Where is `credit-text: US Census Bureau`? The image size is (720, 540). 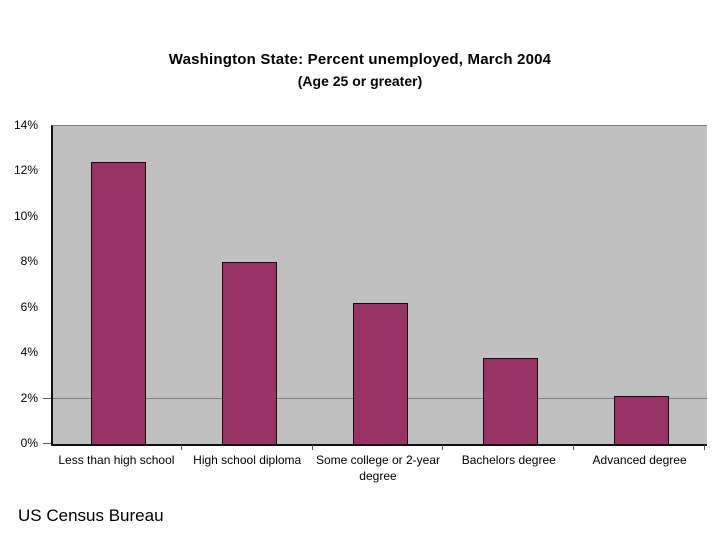
credit-text: US Census Bureau is located at coordinates (91, 515).